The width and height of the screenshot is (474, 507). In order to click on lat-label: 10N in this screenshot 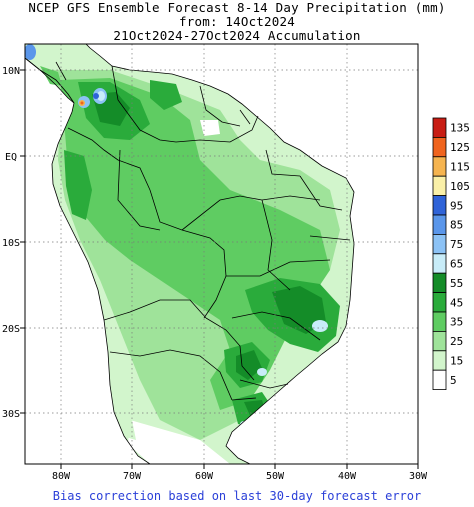, I will do `click(11, 71)`.